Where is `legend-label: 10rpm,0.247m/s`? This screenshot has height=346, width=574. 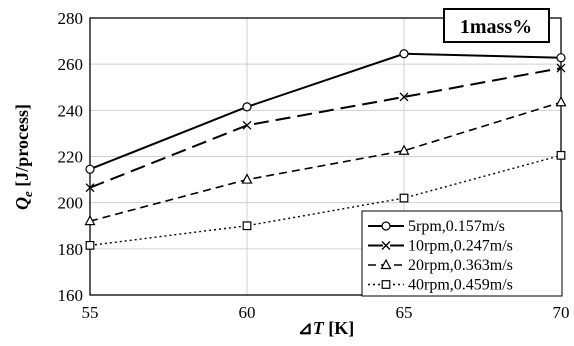
legend-label: 10rpm,0.247m/s is located at coordinates (460, 246).